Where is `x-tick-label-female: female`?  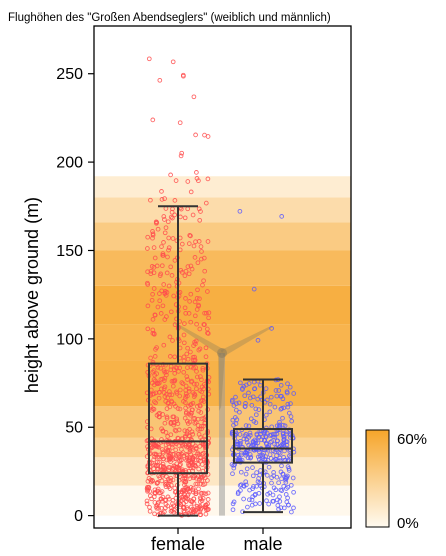 x-tick-label-female: female is located at coordinates (178, 544).